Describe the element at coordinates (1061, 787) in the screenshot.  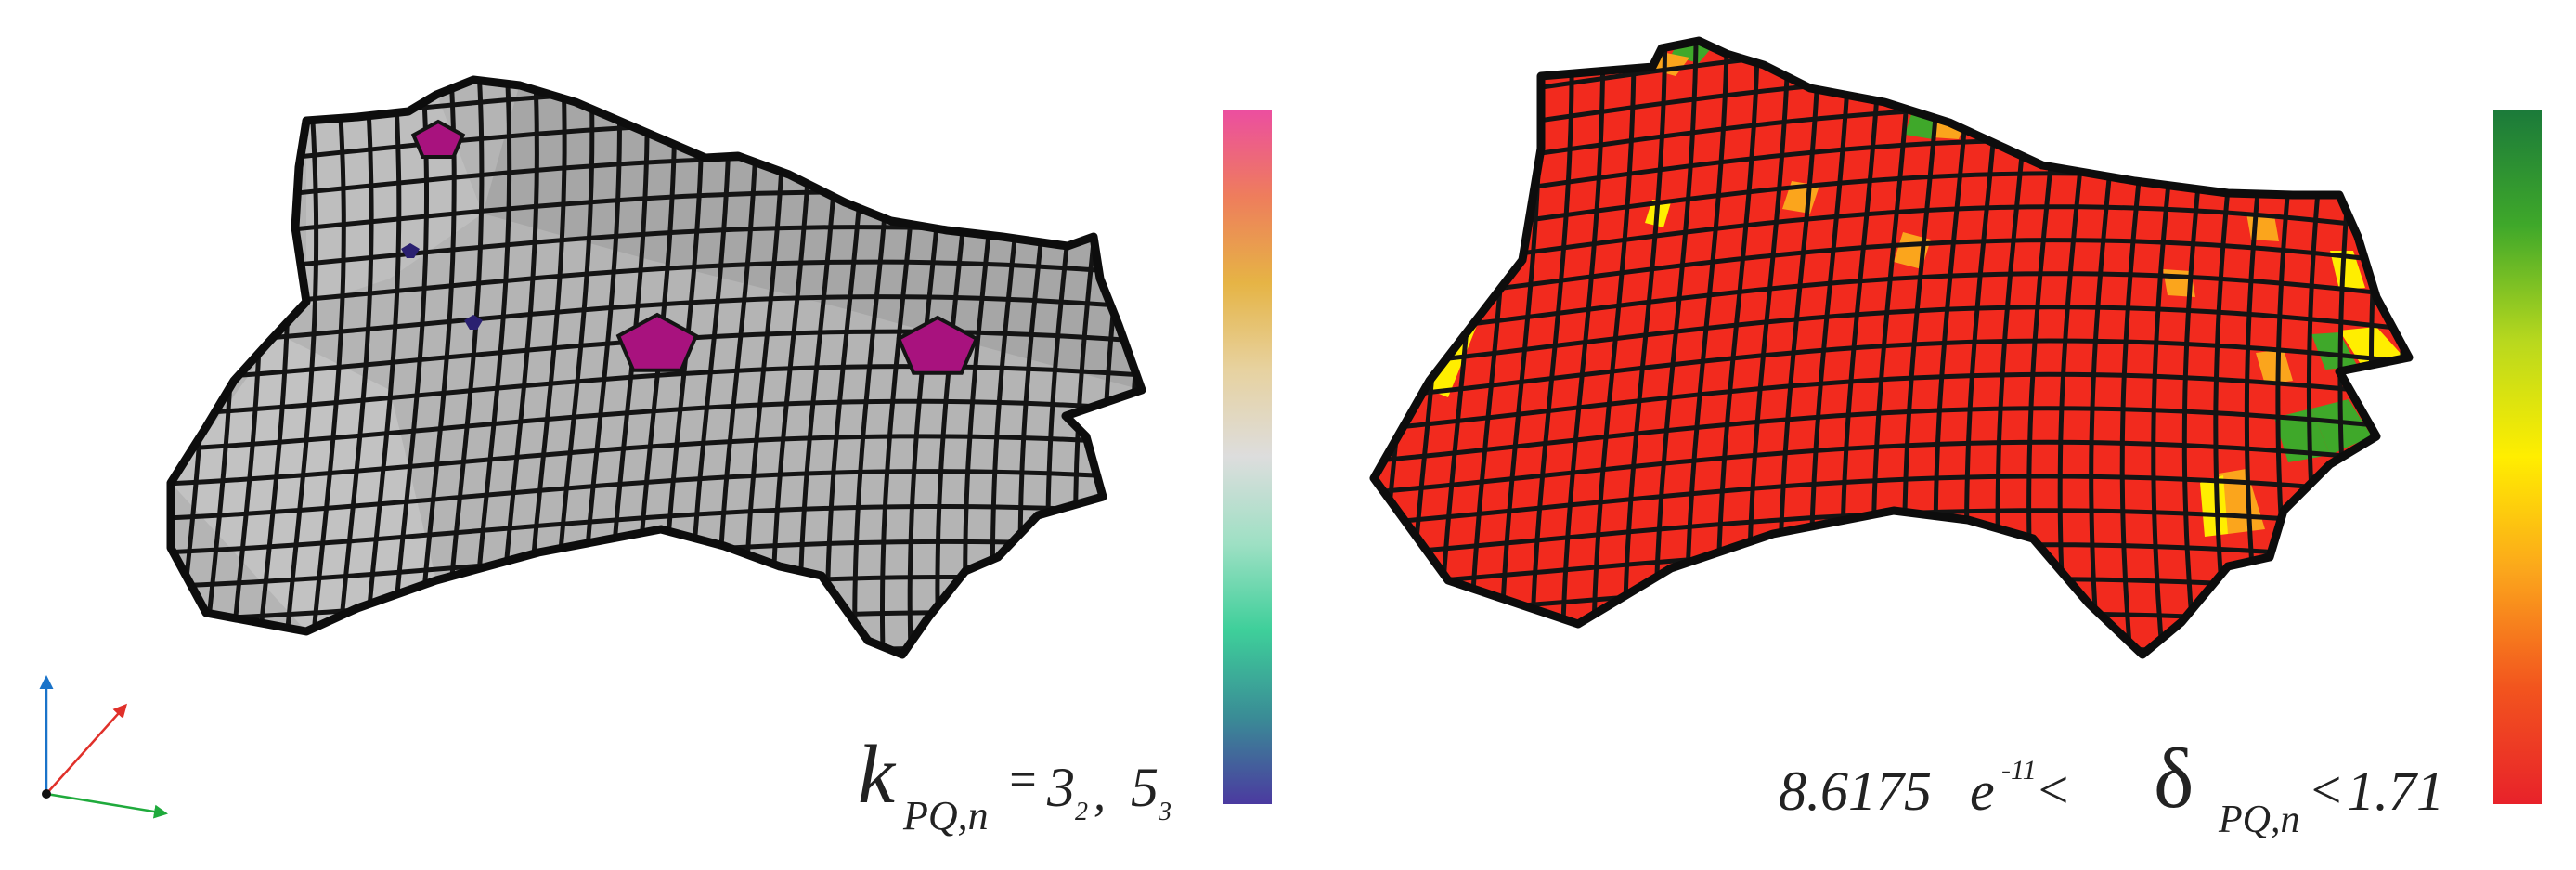
I see `formula-k-value-3: 3` at that location.